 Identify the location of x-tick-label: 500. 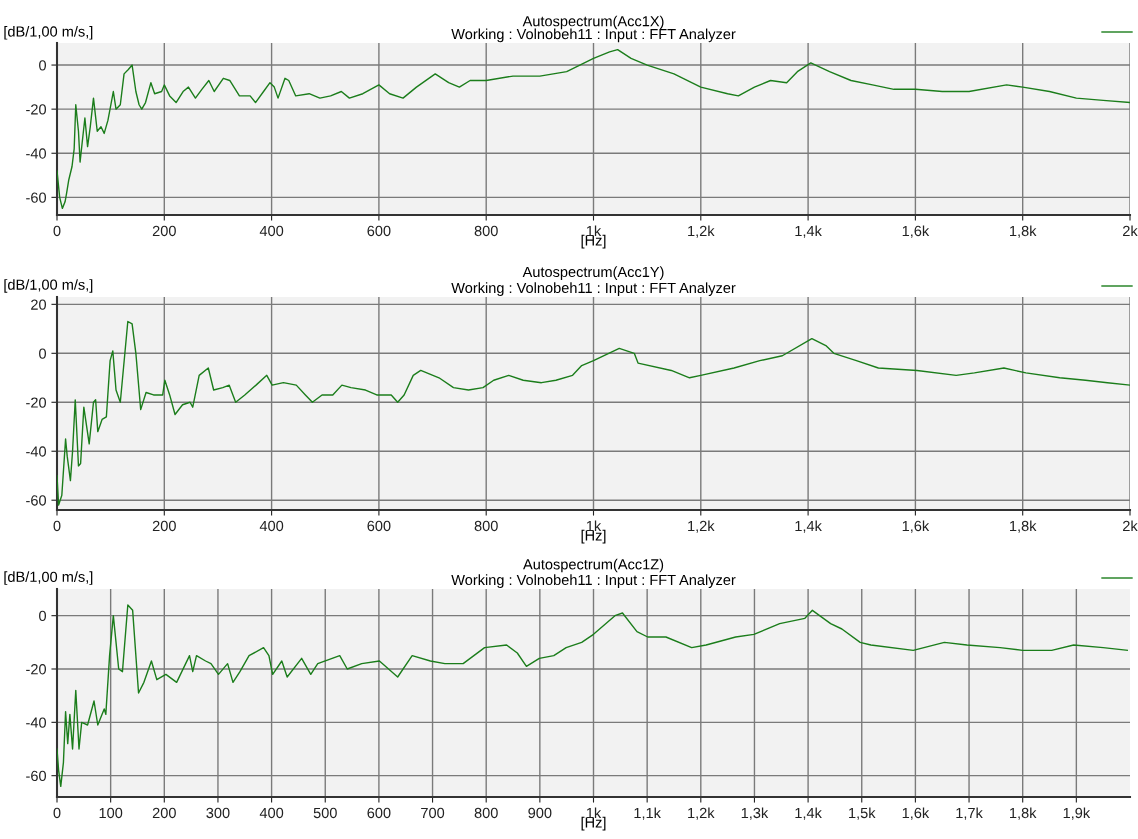
(325, 813).